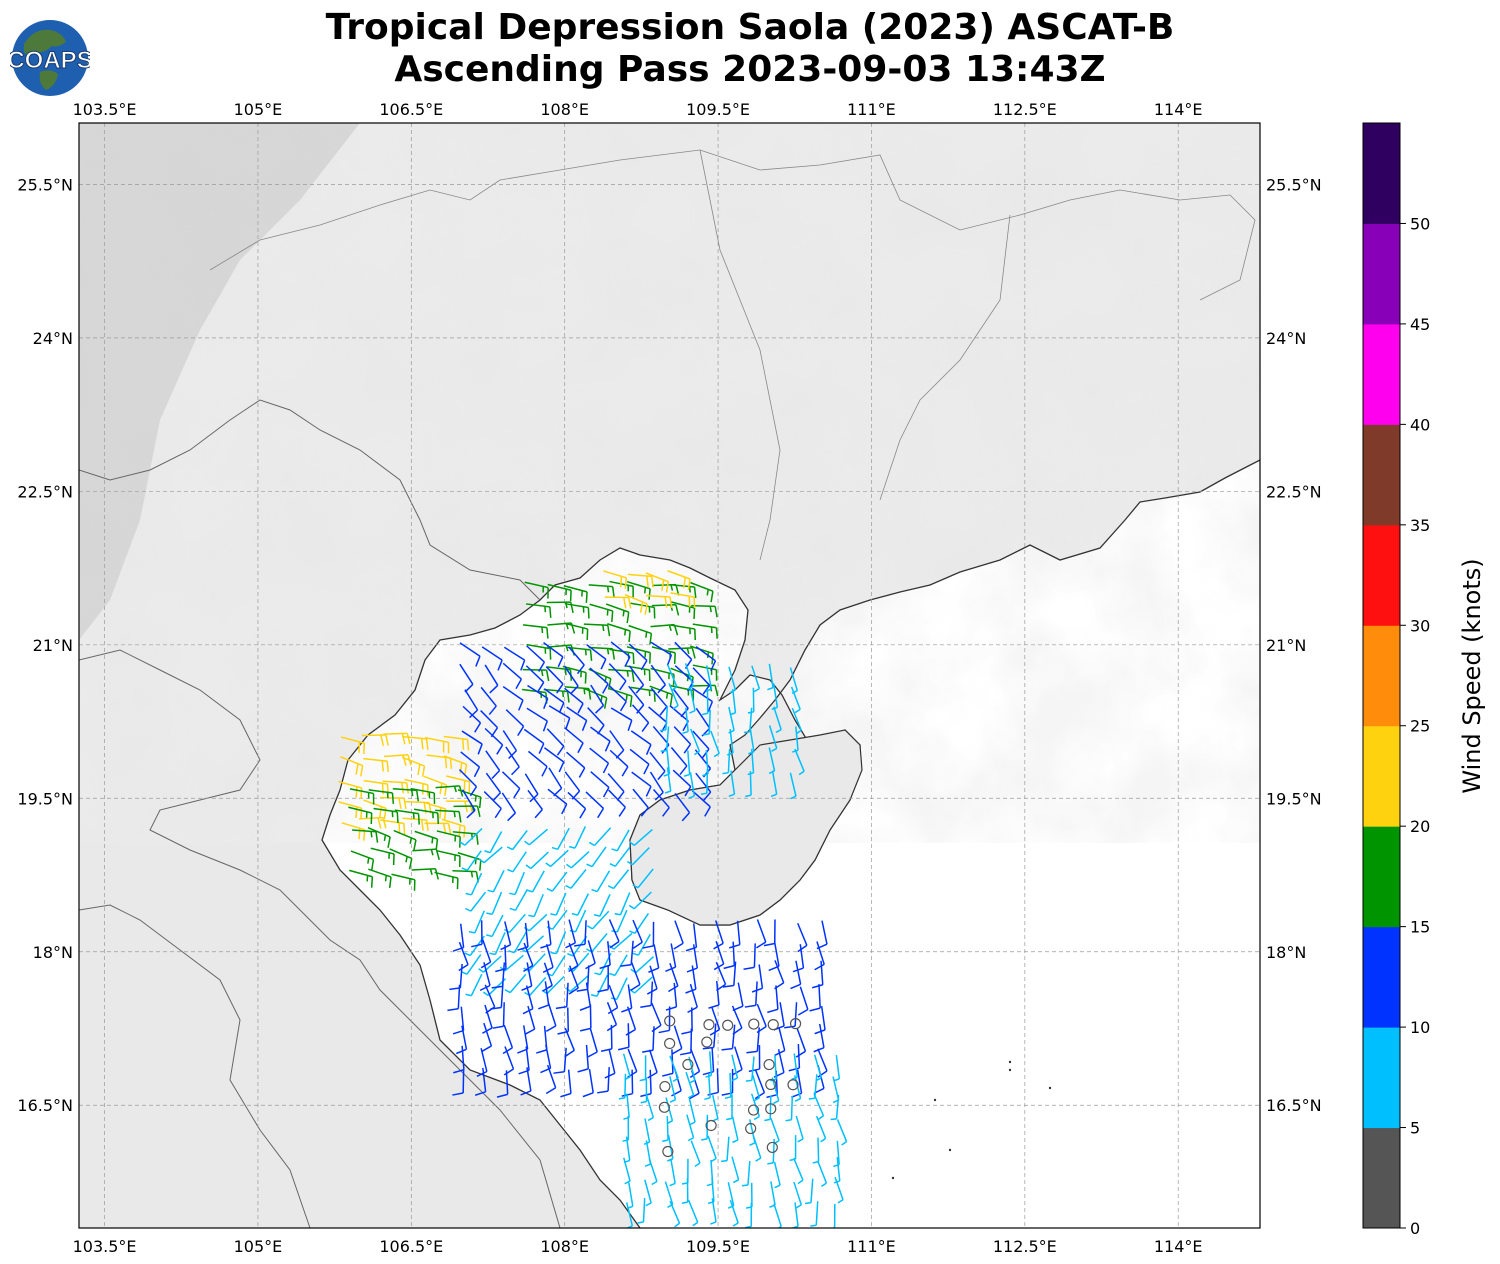 The width and height of the screenshot is (1500, 1264). Describe the element at coordinates (1294, 798) in the screenshot. I see `lat-tick-right: 19.5°N` at that location.